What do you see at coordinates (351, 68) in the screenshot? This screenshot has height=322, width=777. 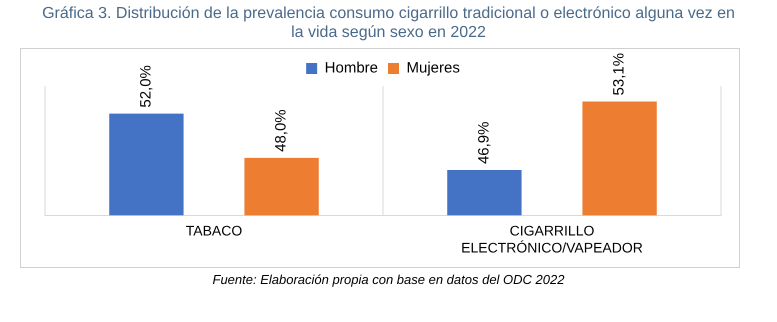 I see `legend-label: Hombre` at bounding box center [351, 68].